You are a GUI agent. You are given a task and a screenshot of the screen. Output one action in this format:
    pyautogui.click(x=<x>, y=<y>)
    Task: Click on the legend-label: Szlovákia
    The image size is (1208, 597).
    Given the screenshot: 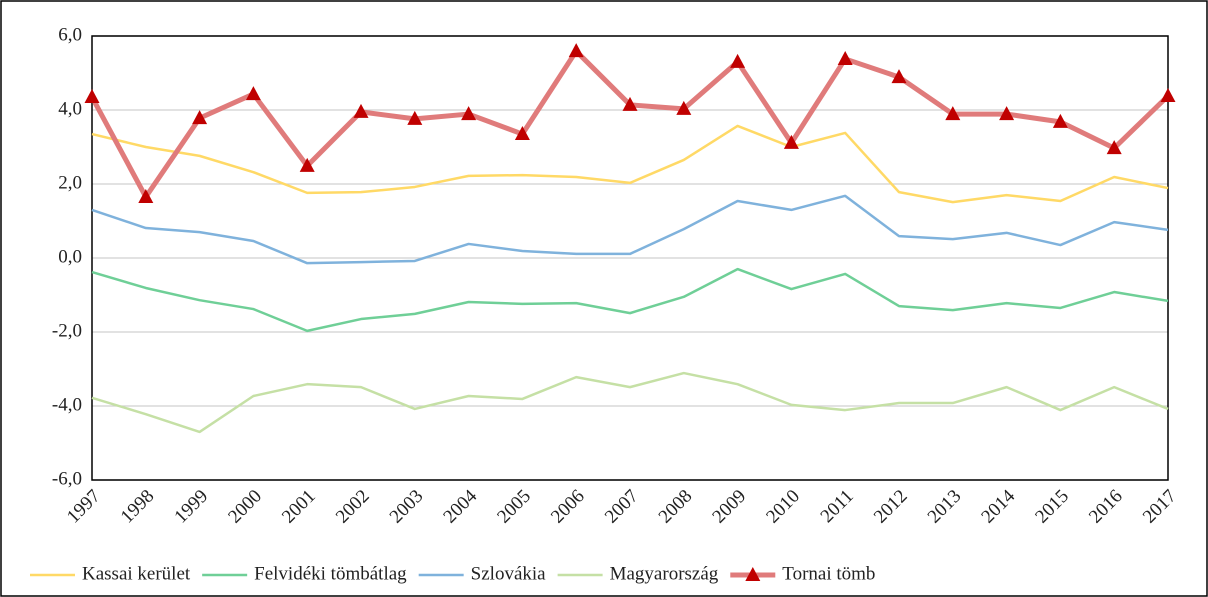 What is the action you would take?
    pyautogui.click(x=508, y=573)
    